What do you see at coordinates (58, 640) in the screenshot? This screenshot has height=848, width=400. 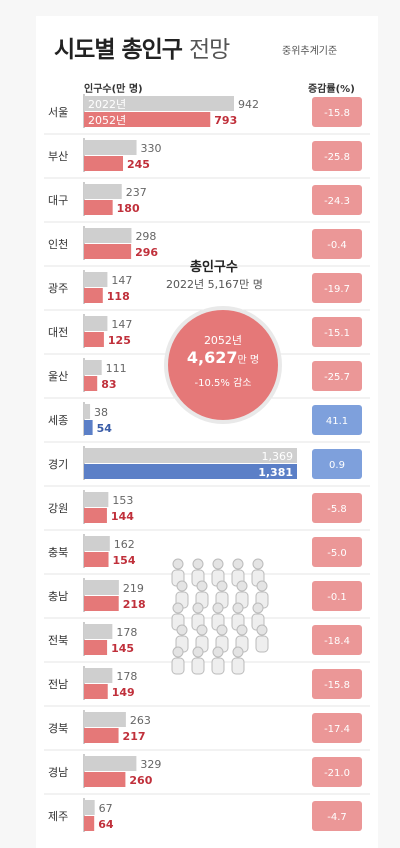 I see `region-label: 전북` at bounding box center [58, 640].